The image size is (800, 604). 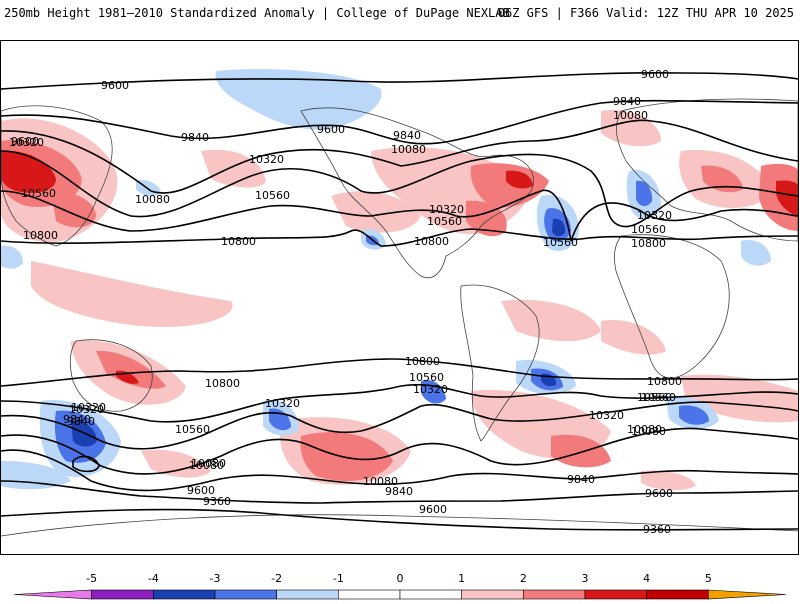 I want to click on contour-9600-south, so click(x=399, y=492).